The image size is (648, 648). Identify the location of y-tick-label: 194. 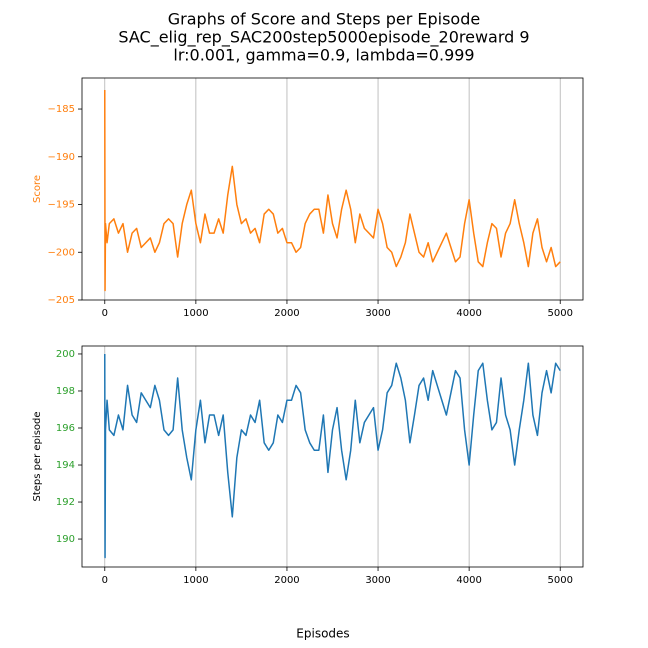
(65, 465).